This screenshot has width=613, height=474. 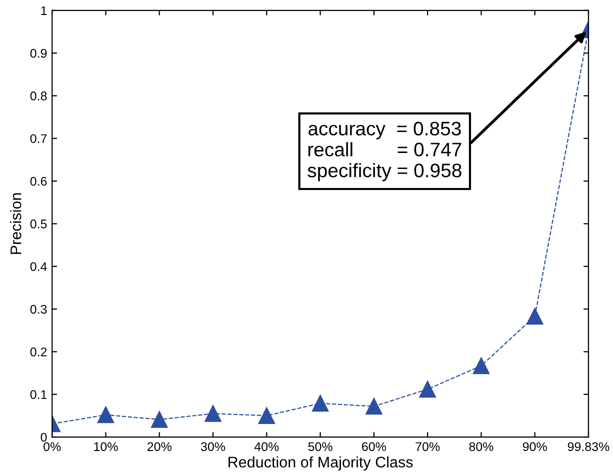 I want to click on y-tick-label: 0.5, so click(x=38, y=224).